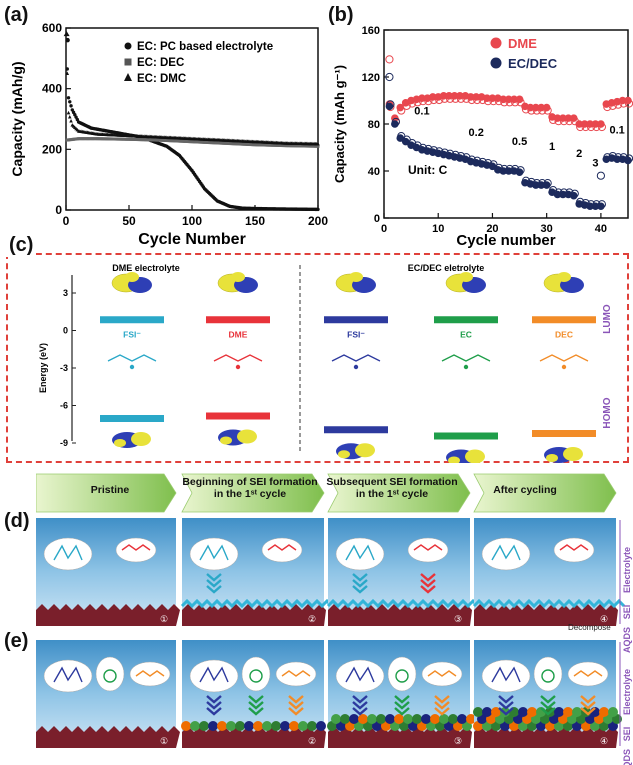 Image resolution: width=633 pixels, height=765 pixels. What do you see at coordinates (146, 268) in the screenshot?
I see `panel-c-left-title: DME electrolyte` at bounding box center [146, 268].